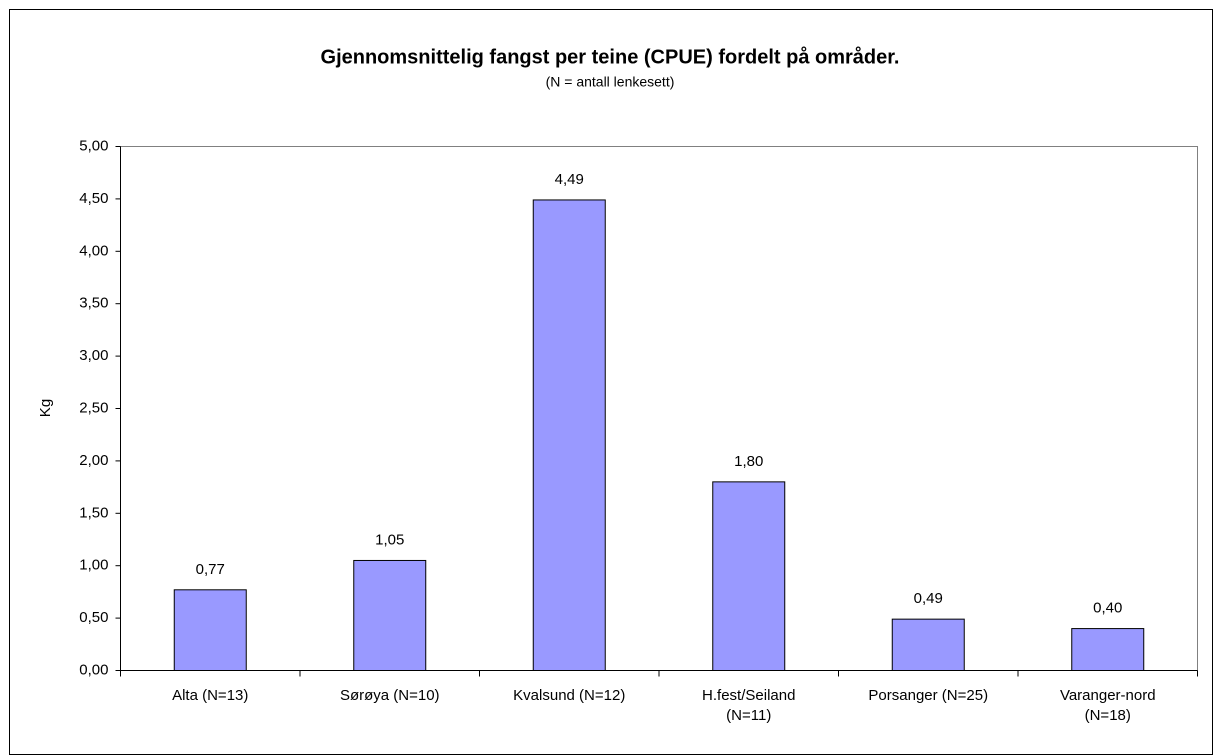 The image size is (1214, 756). What do you see at coordinates (93, 303) in the screenshot?
I see `y-tick-label: 3,50` at bounding box center [93, 303].